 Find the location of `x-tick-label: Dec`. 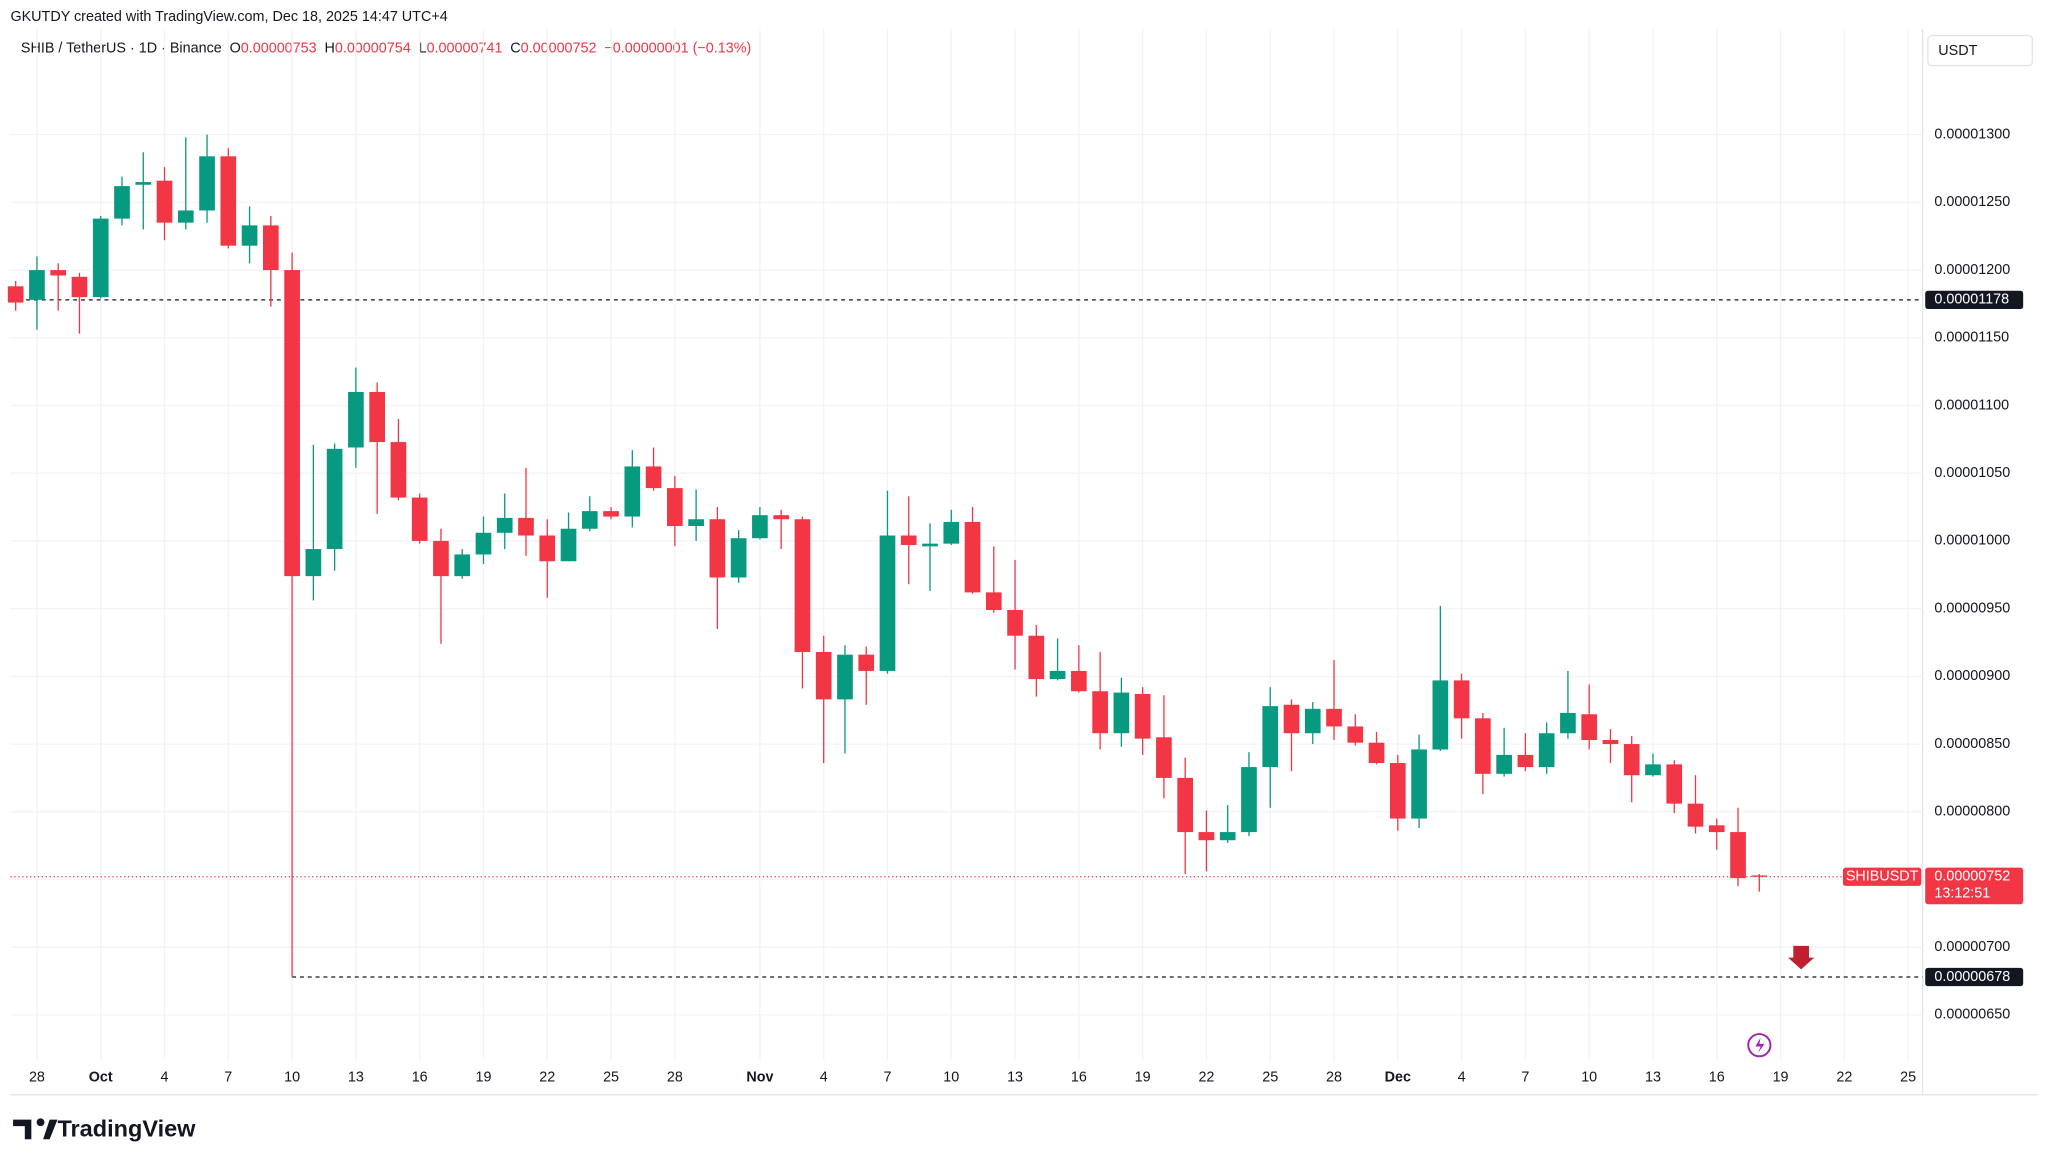

x-tick-label: Dec is located at coordinates (1398, 1078).